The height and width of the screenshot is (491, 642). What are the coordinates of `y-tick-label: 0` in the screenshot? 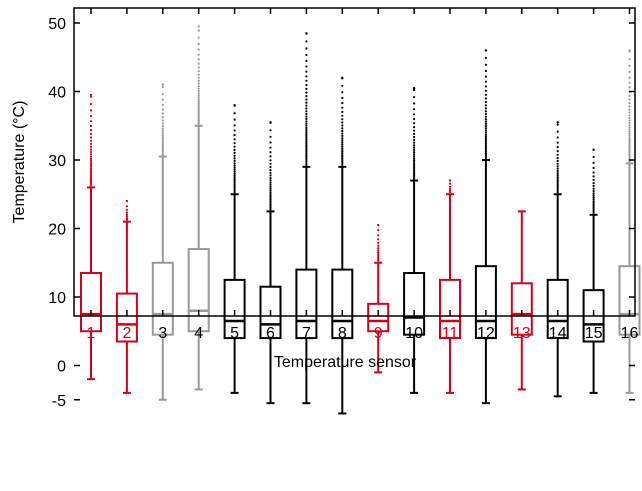 It's located at (61, 367).